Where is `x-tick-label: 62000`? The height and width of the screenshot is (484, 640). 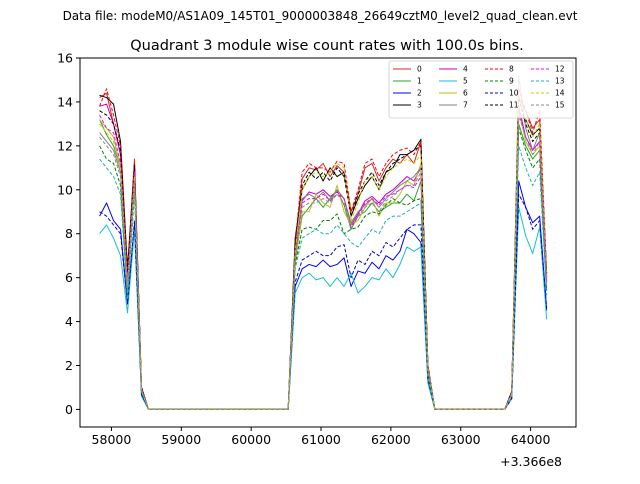
x-tick-label: 62000 is located at coordinates (391, 439).